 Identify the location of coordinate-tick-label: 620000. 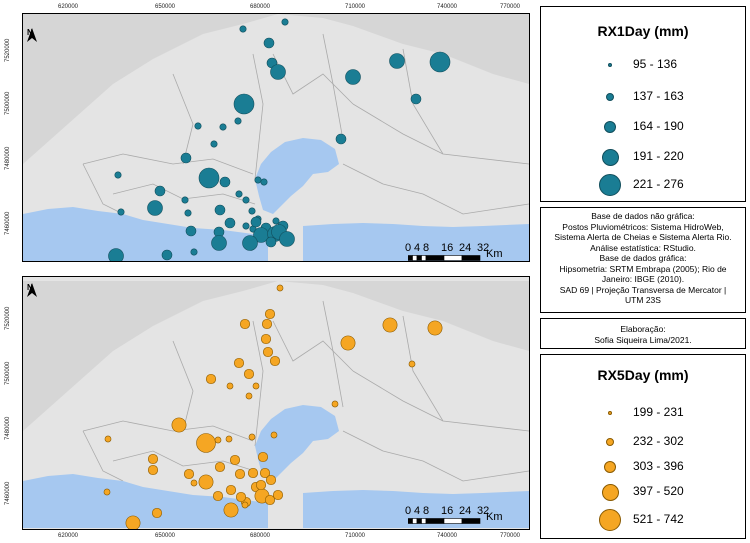
(68, 536).